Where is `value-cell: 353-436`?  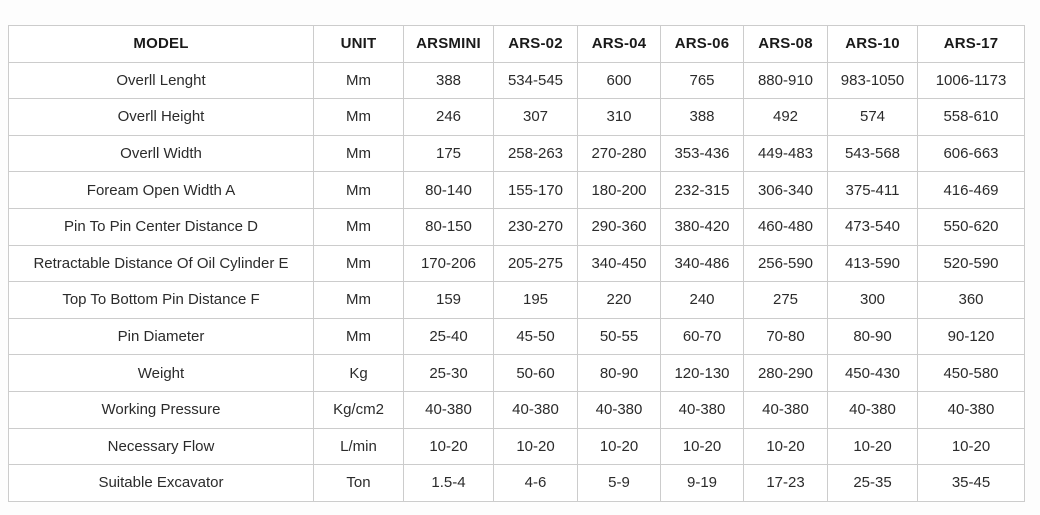 value-cell: 353-436 is located at coordinates (702, 153).